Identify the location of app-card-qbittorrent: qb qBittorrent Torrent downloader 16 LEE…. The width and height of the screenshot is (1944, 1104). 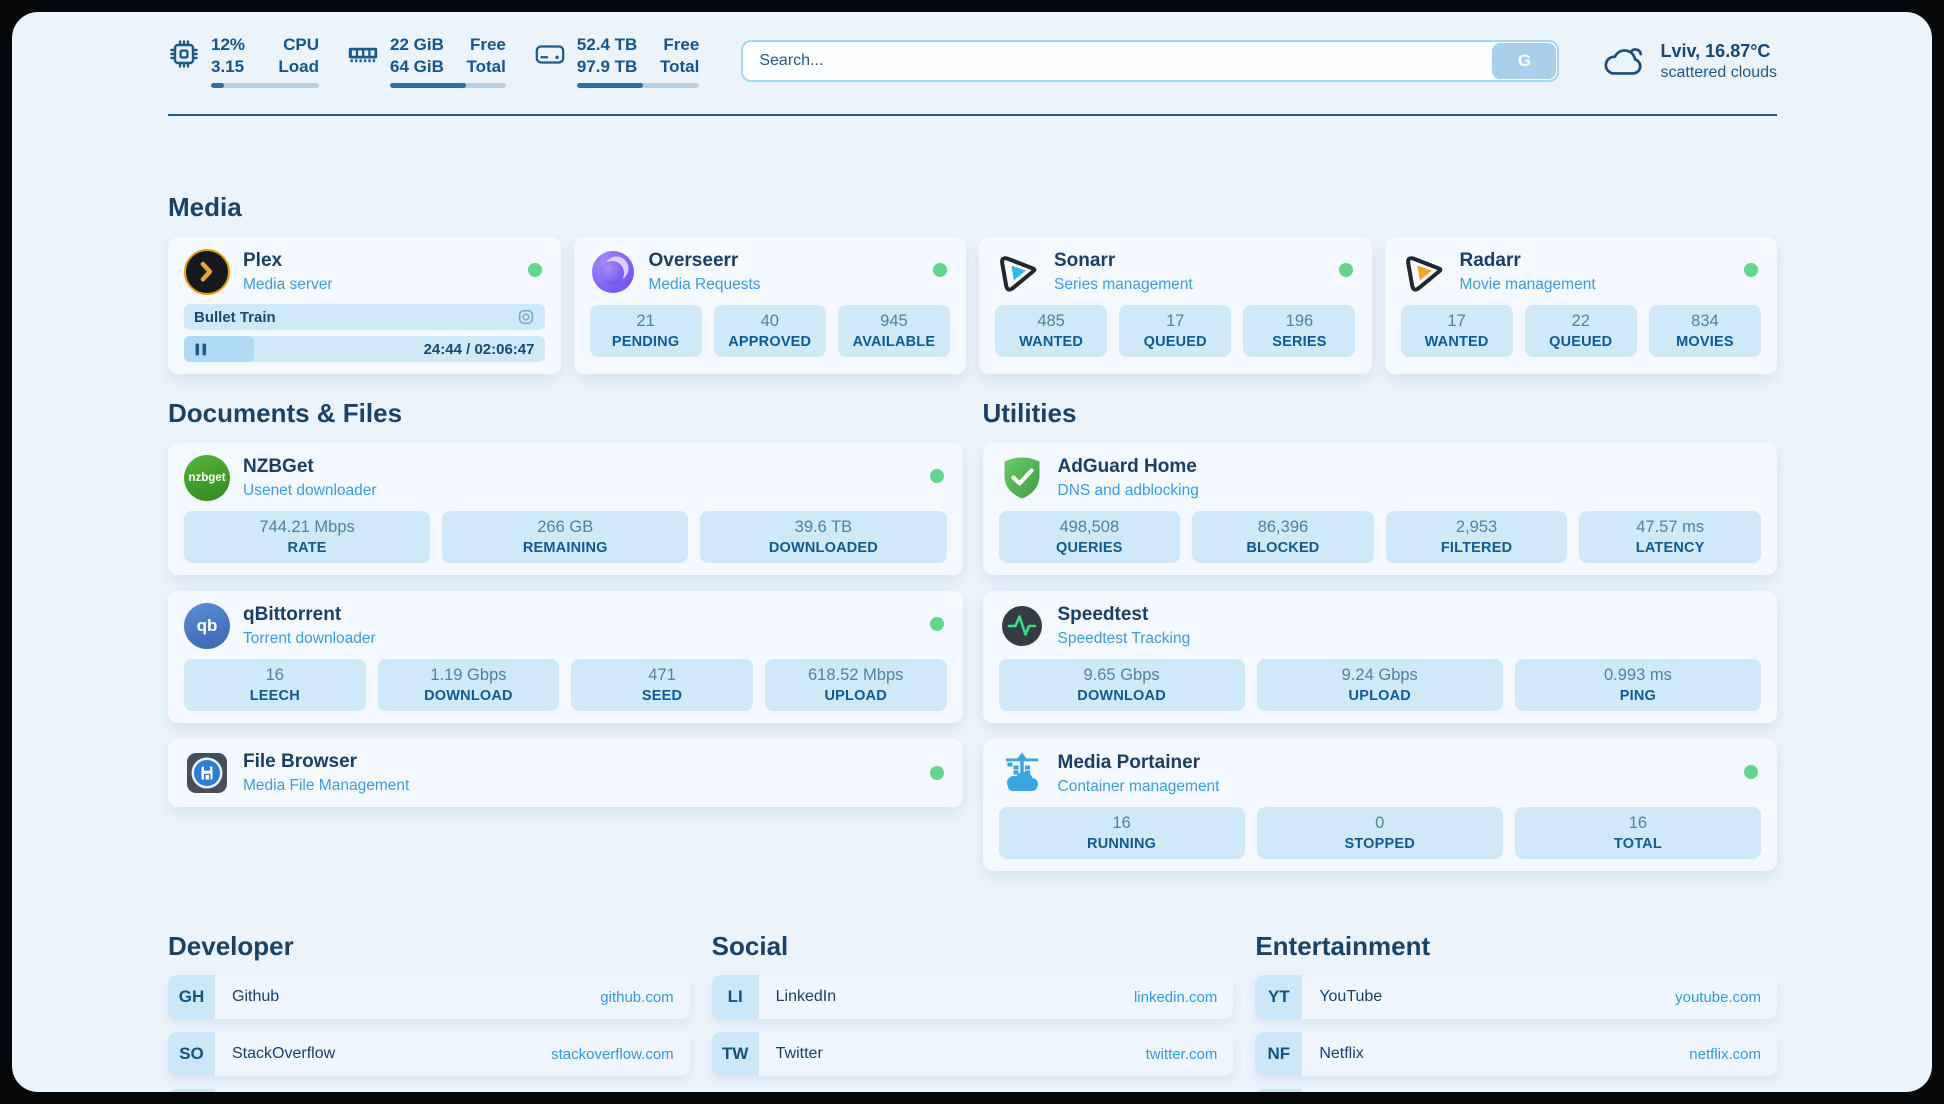
(565, 657).